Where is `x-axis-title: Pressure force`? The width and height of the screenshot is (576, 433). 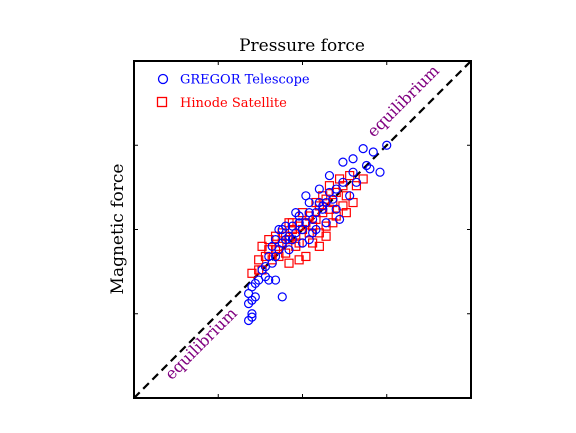
x-axis-title: Pressure force is located at coordinates (302, 46).